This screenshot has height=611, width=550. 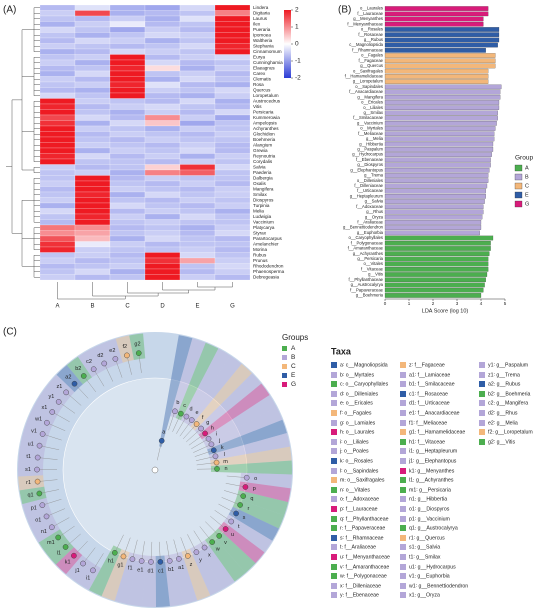 What do you see at coordinates (413, 413) in the screenshot?
I see `taxon-key: e1` at bounding box center [413, 413].